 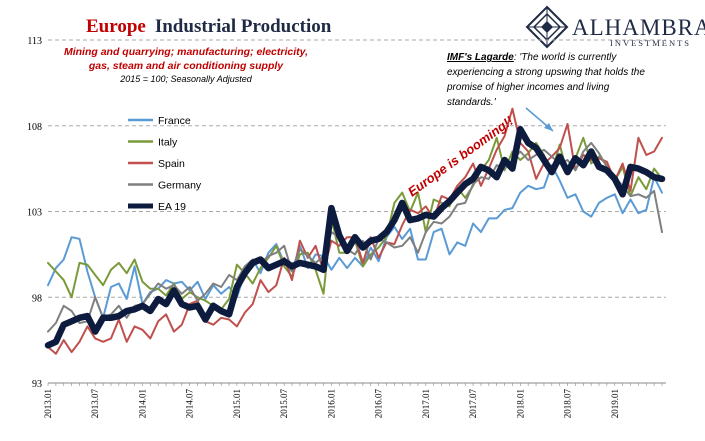 I want to click on y-tick-label: 93, so click(x=37, y=384).